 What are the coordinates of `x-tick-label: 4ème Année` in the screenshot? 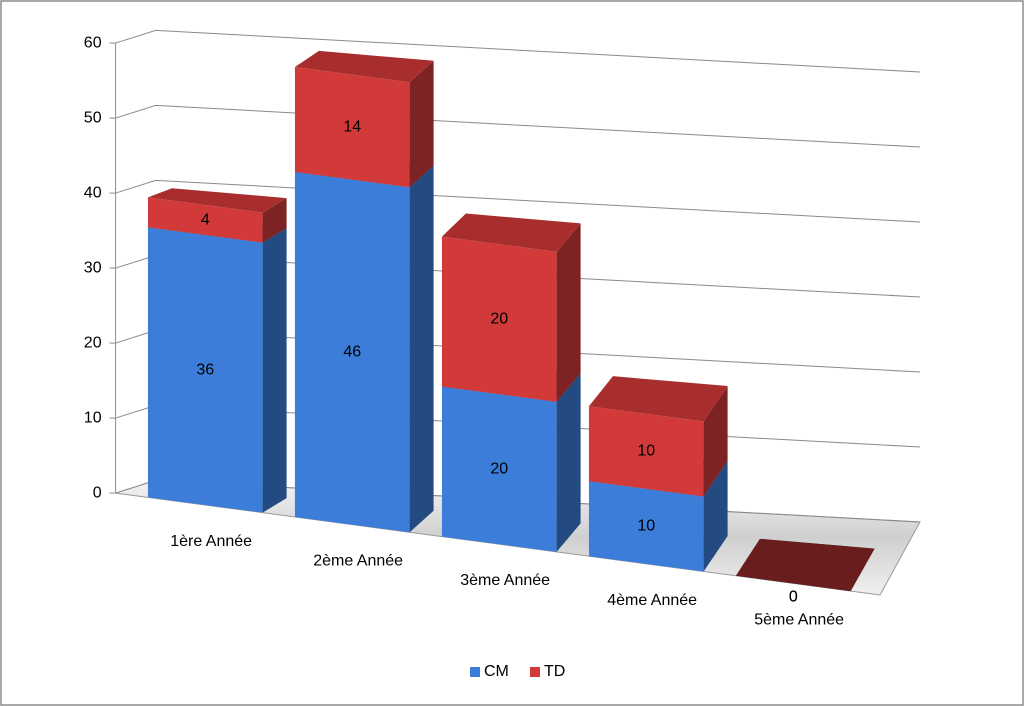 It's located at (652, 600).